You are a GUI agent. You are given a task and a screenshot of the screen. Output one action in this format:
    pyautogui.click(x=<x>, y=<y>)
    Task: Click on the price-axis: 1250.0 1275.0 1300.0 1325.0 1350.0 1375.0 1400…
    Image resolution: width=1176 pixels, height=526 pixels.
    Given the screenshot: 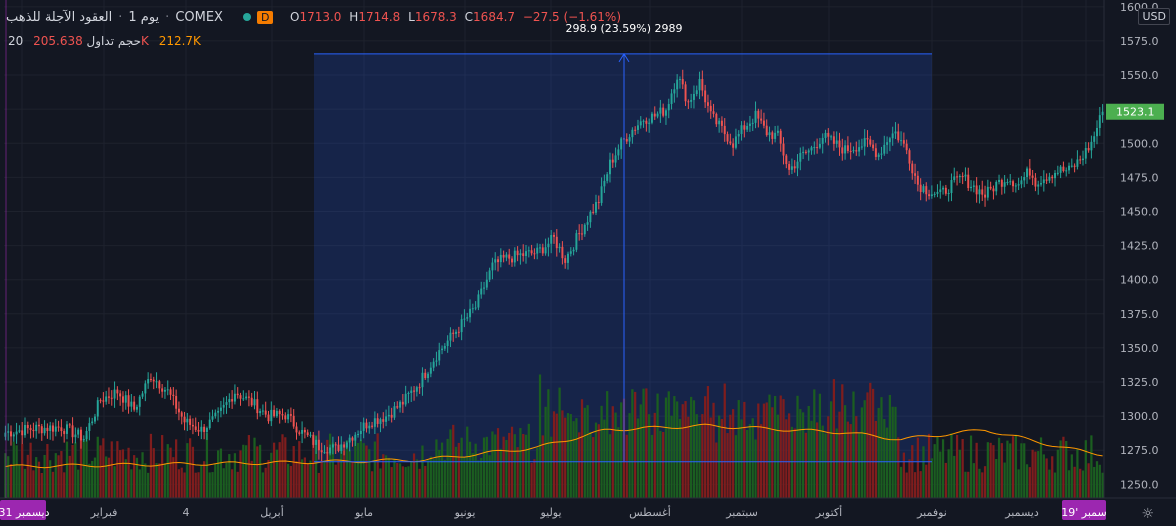 What is the action you would take?
    pyautogui.click(x=1139, y=249)
    